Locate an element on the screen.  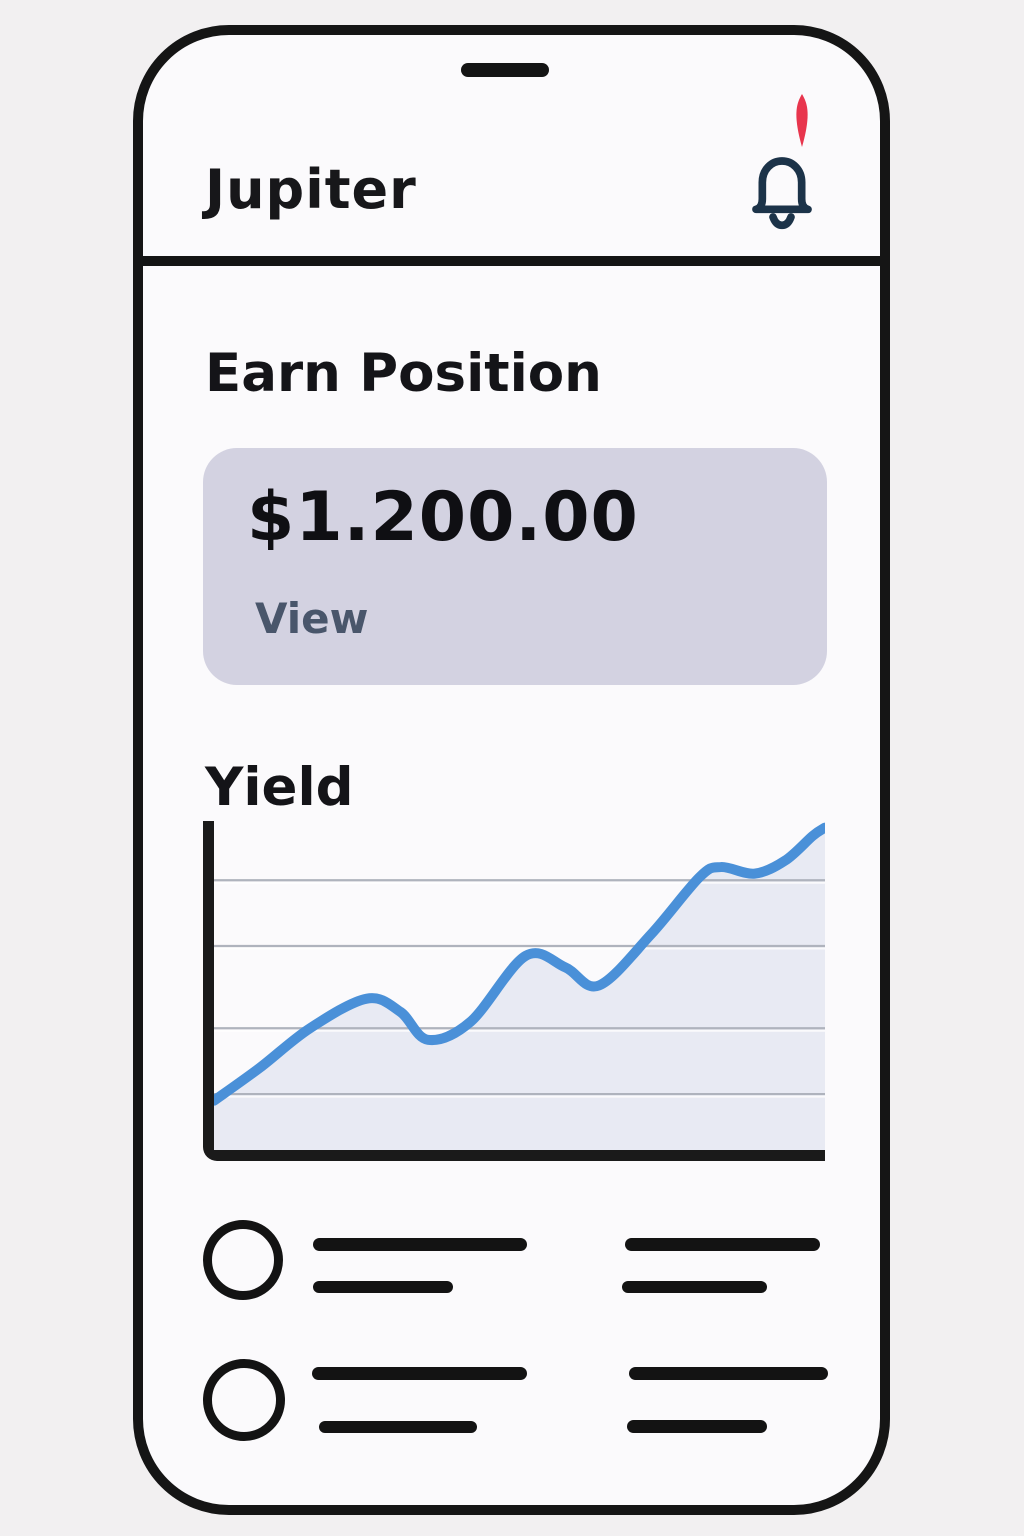
header-divider is located at coordinates (511, 261).